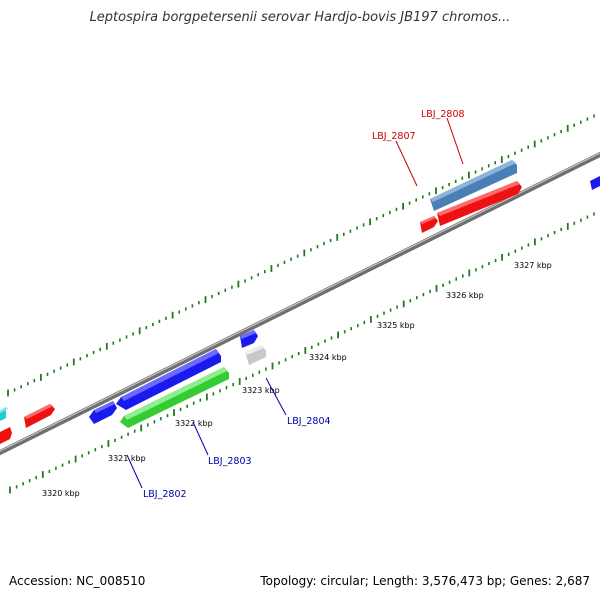 The height and width of the screenshot is (600, 600). What do you see at coordinates (394, 136) in the screenshot?
I see `gene-label-LBJ_2807: LBJ_2807` at bounding box center [394, 136].